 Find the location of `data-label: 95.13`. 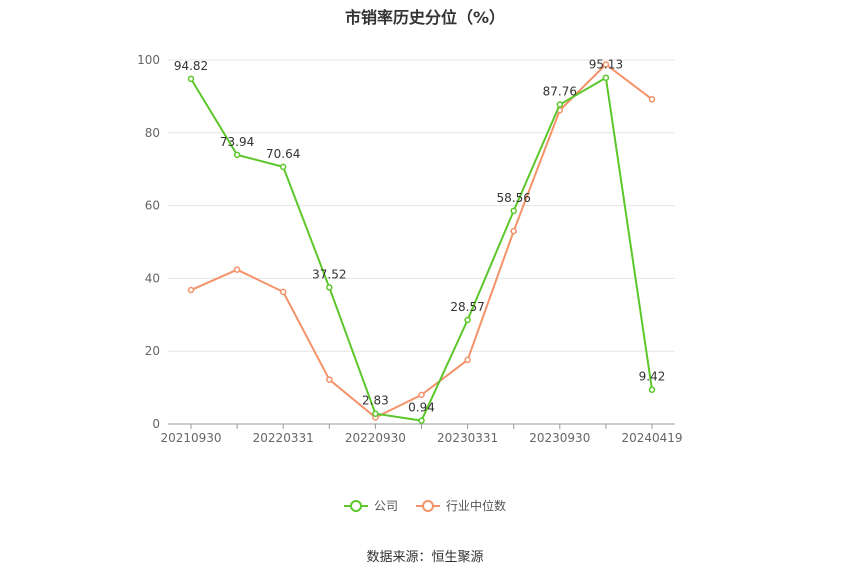

data-label: 95.13 is located at coordinates (606, 65).